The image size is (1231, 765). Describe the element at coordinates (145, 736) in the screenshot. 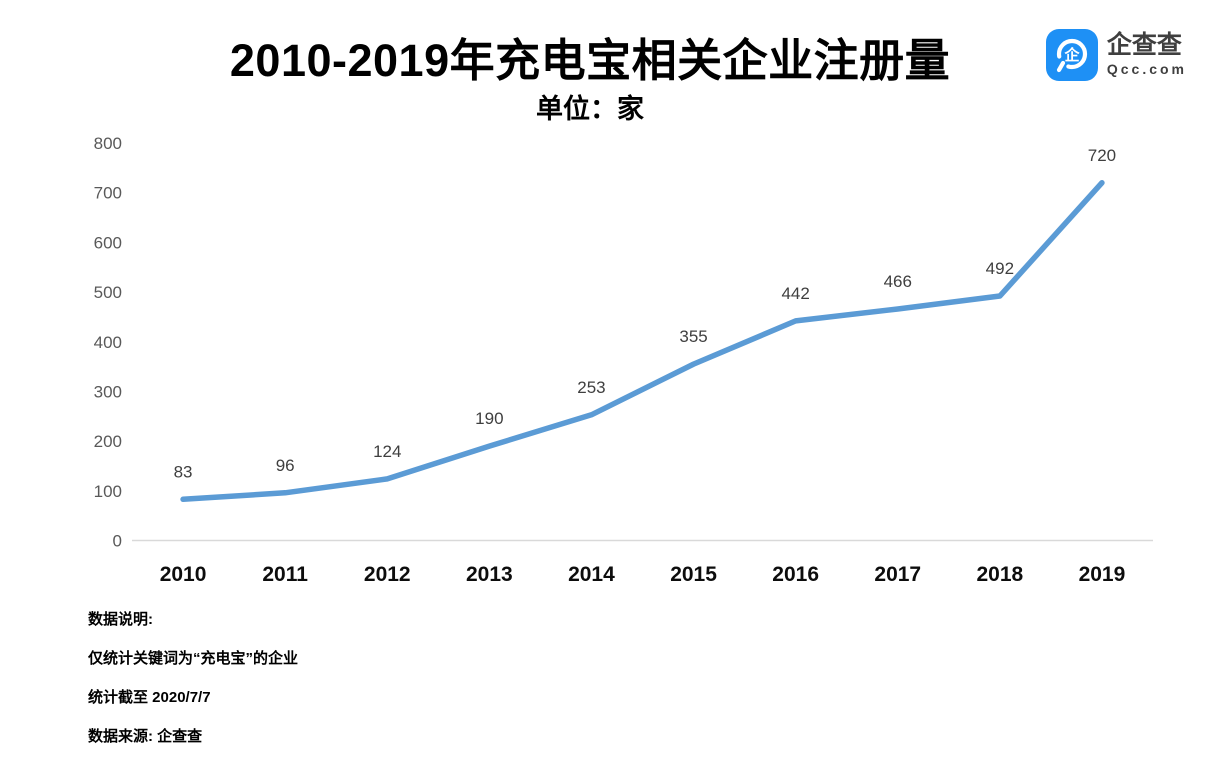

I see `note-data-source: 数据来源: 企查查` at that location.